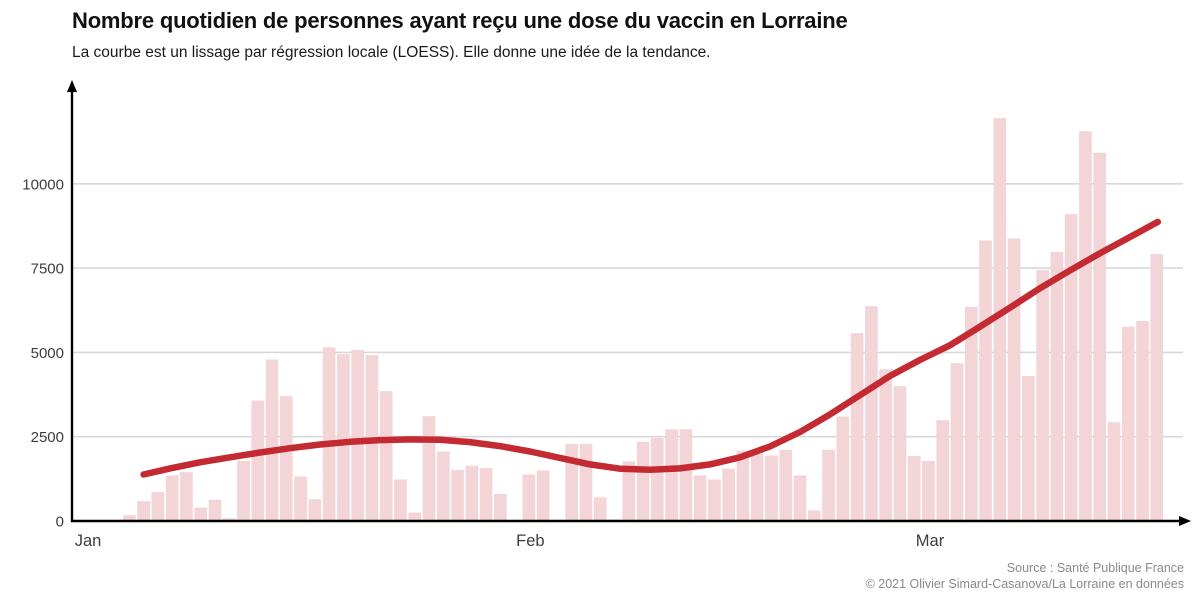 The image size is (1200, 605). I want to click on y-tick-label: 2500, so click(47, 437).